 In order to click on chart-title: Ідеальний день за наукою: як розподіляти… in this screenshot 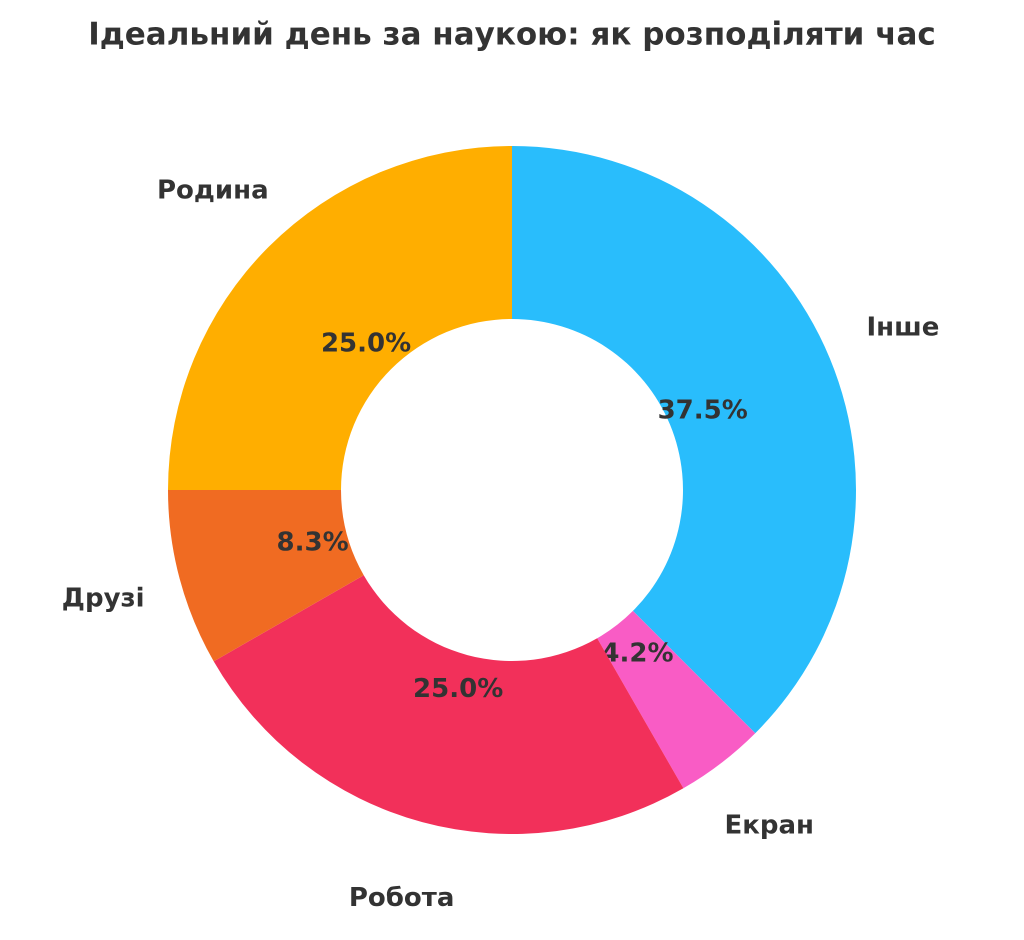, I will do `click(512, 35)`.